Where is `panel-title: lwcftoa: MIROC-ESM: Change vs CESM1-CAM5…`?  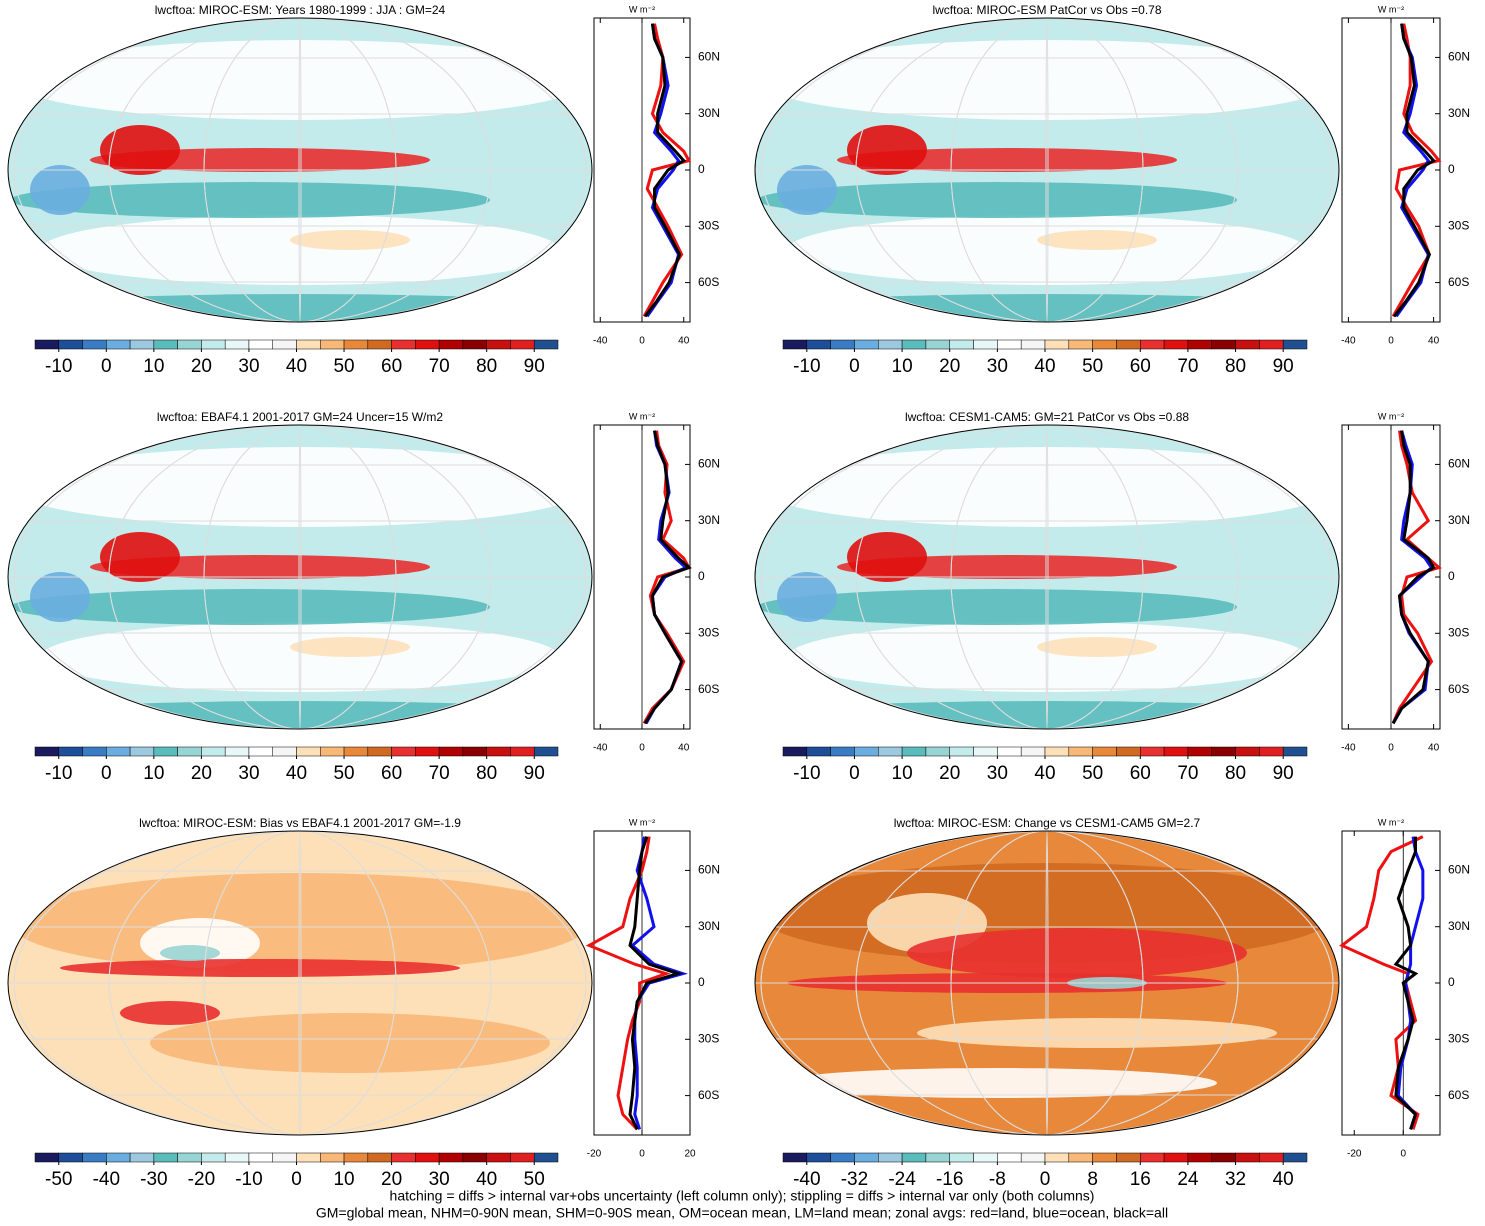
panel-title: lwcftoa: MIROC-ESM: Change vs CESM1-CAM5… is located at coordinates (1047, 823).